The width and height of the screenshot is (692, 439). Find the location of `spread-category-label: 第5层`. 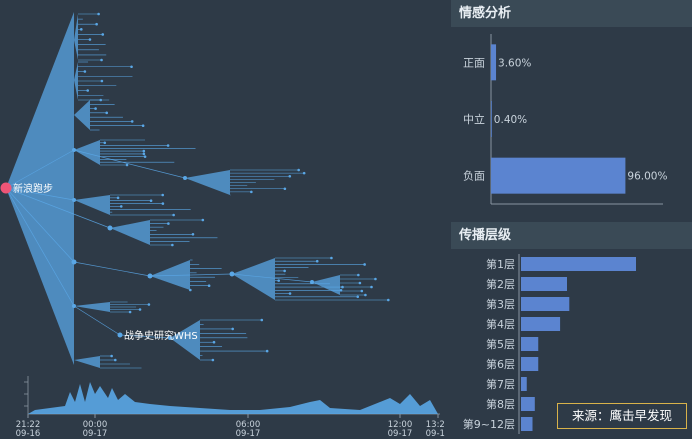

spread-category-label: 第5层 is located at coordinates (500, 344).